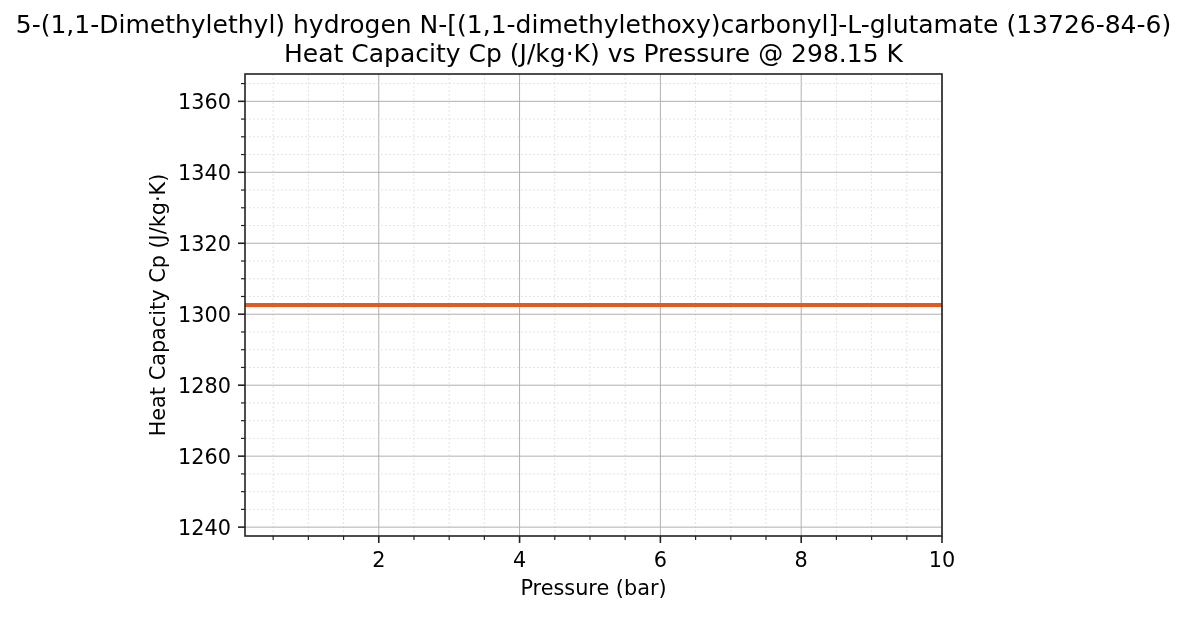 This screenshot has width=1186, height=644. What do you see at coordinates (204, 456) in the screenshot?
I see `y-tick-label: 1260` at bounding box center [204, 456].